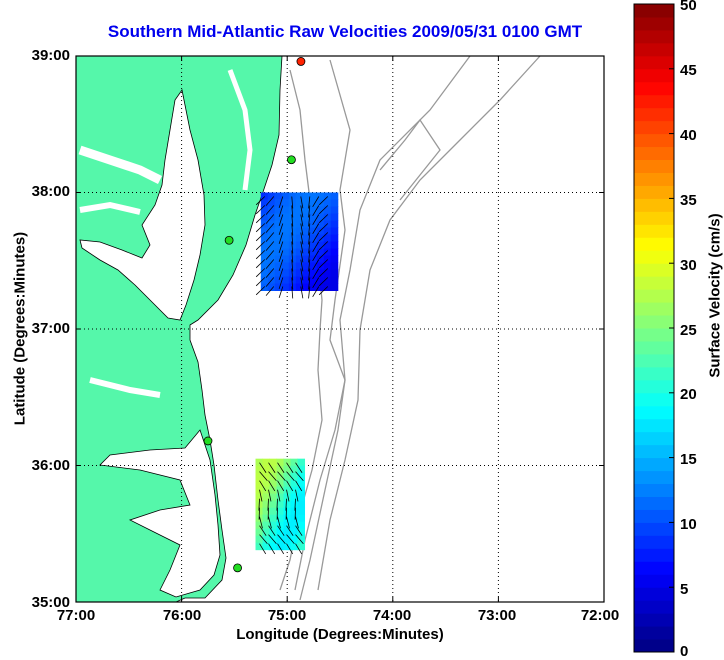 The height and width of the screenshot is (660, 724). I want to click on x-axis-label: Longitude (Degrees:Minutes), so click(340, 634).